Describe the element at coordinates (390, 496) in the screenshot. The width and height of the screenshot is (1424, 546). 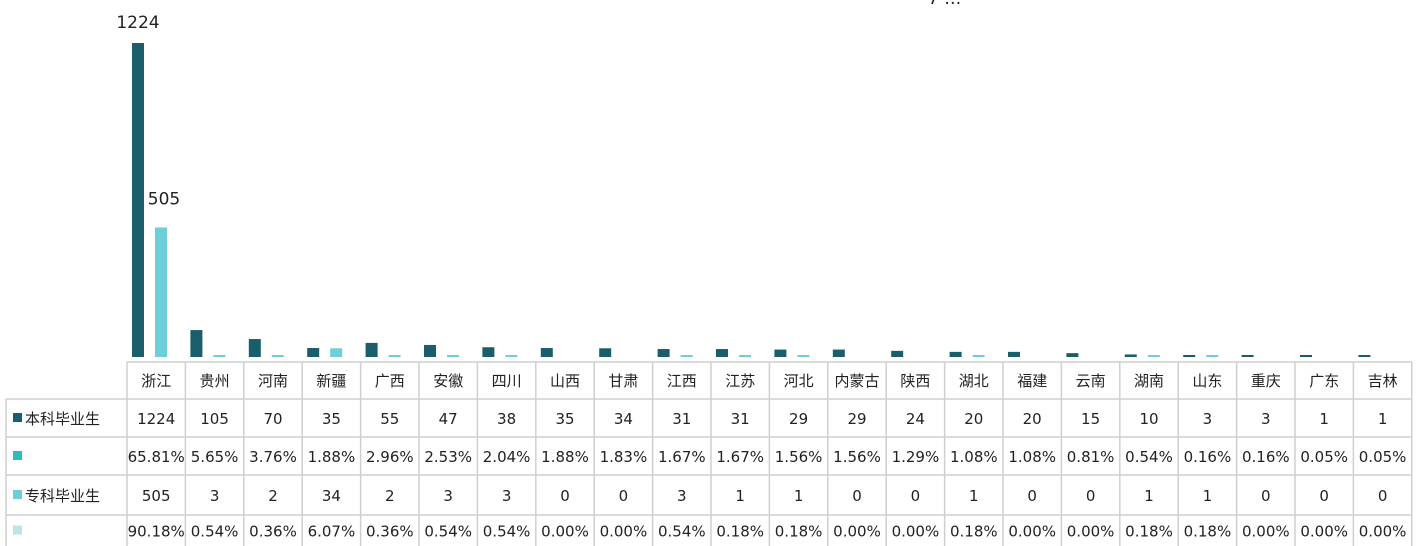
I see `table-cell-zhuanke-4: 2` at that location.